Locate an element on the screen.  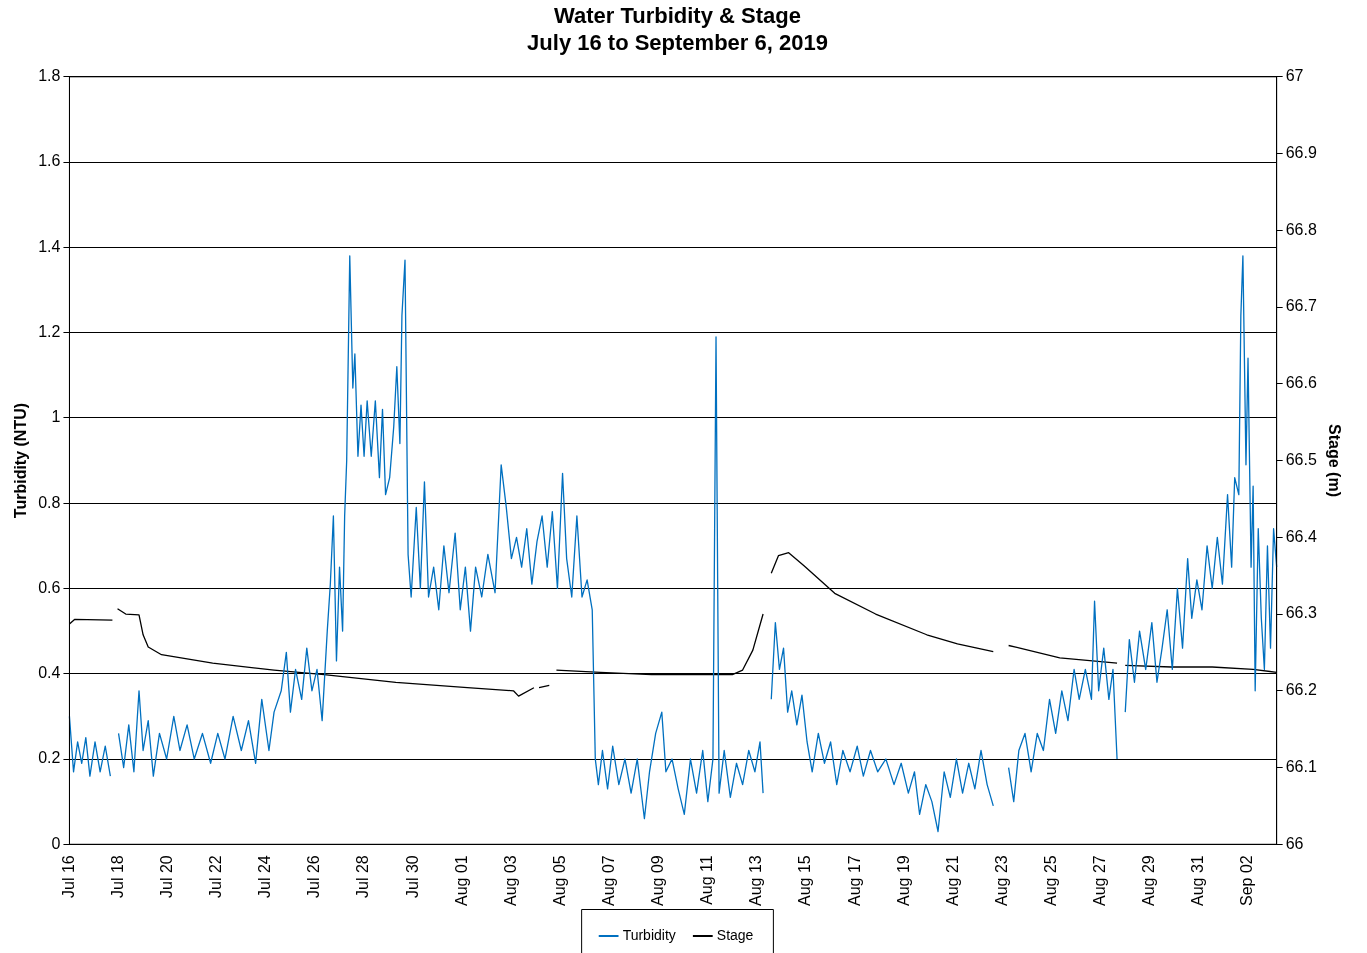
y2-tick-label: 66 is located at coordinates (1294, 843).